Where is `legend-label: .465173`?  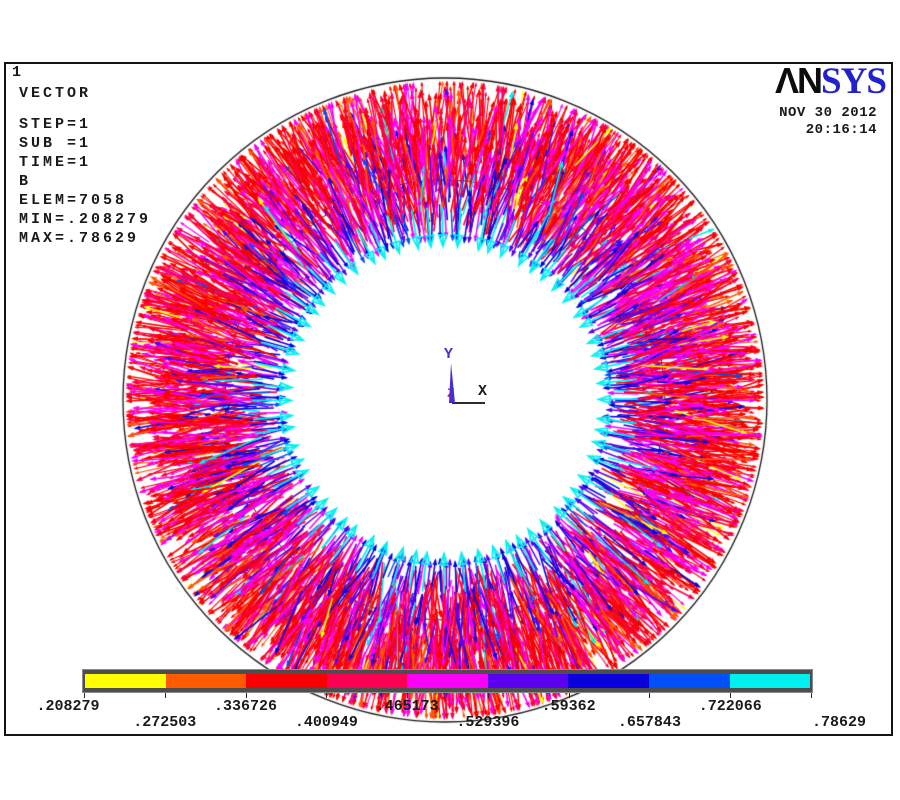 legend-label: .465173 is located at coordinates (407, 706).